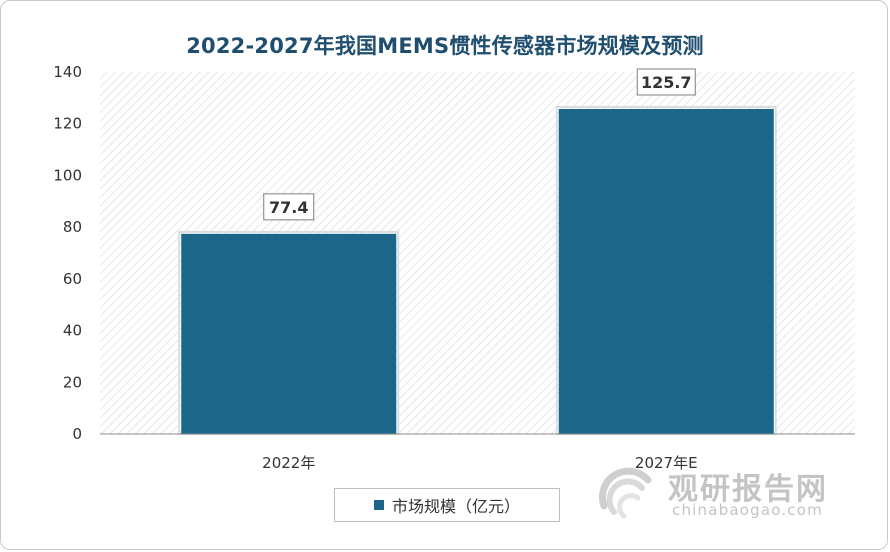  Describe the element at coordinates (666, 463) in the screenshot. I see `x-tick-label: 2027年E` at that location.